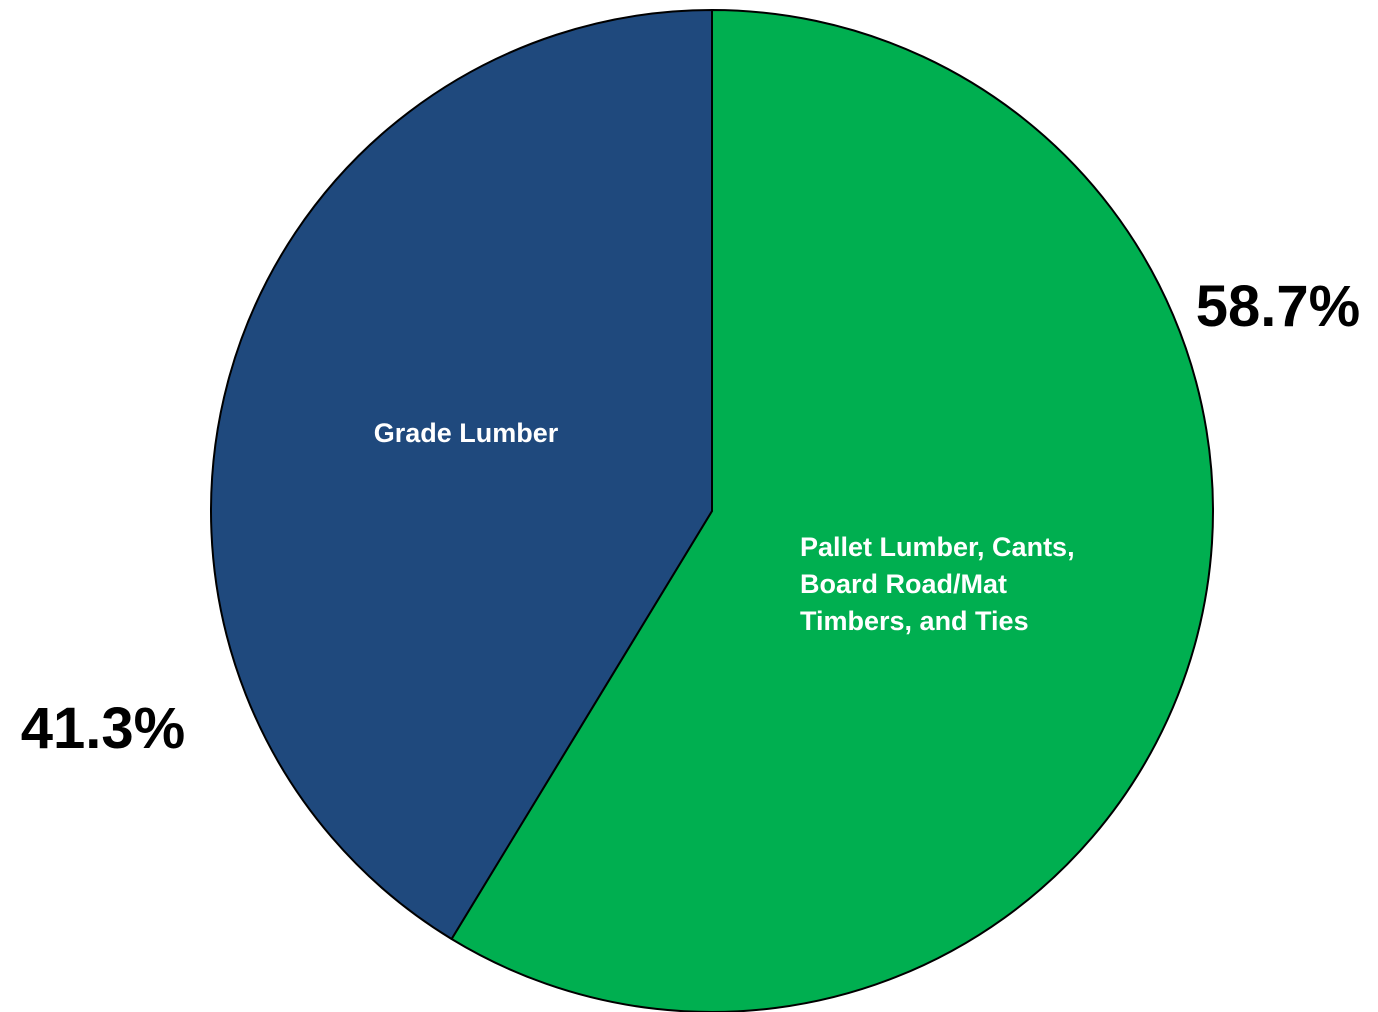 This screenshot has height=1012, width=1378. I want to click on slice-label-grade-lumber: Grade Lumber, so click(466, 433).